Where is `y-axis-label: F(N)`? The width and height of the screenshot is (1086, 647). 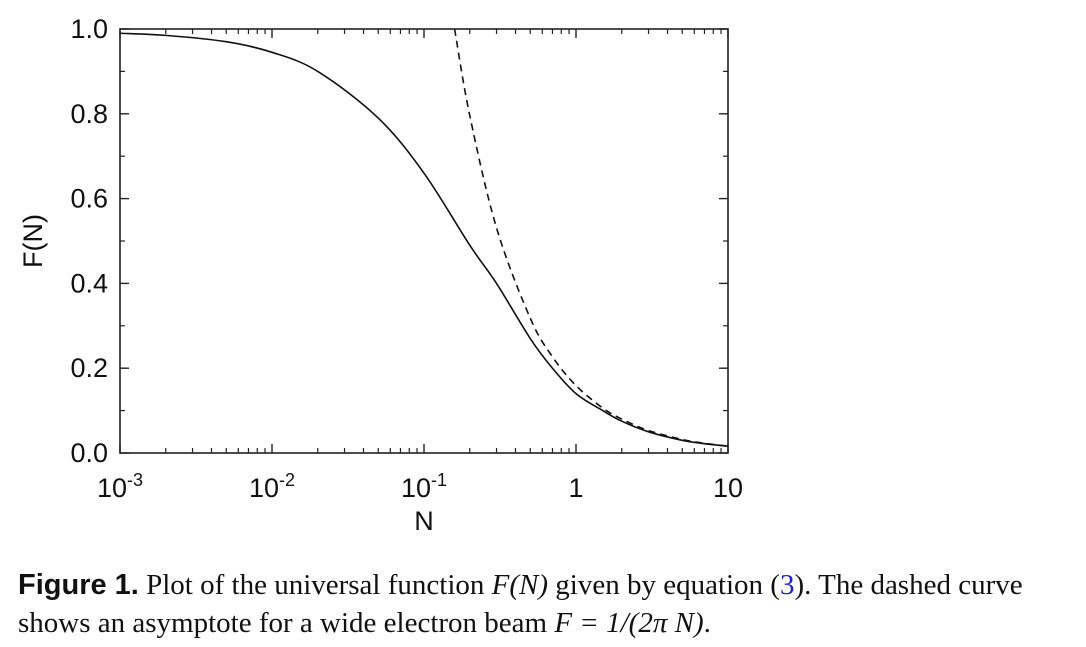
y-axis-label: F(N) is located at coordinates (33, 241).